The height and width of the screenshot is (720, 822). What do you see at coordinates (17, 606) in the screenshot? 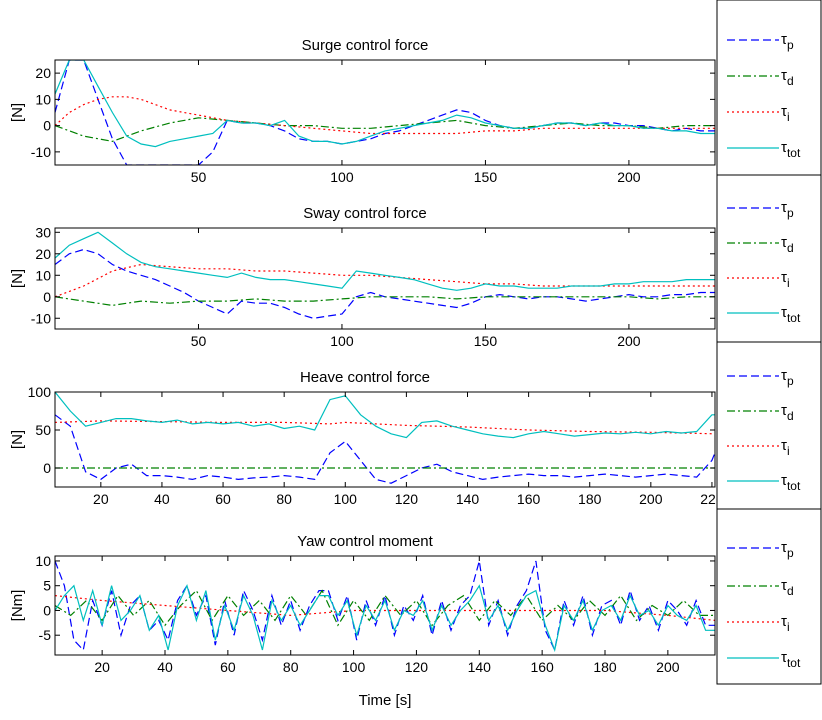
I see `y-axis-label: [Nm]` at bounding box center [17, 606].